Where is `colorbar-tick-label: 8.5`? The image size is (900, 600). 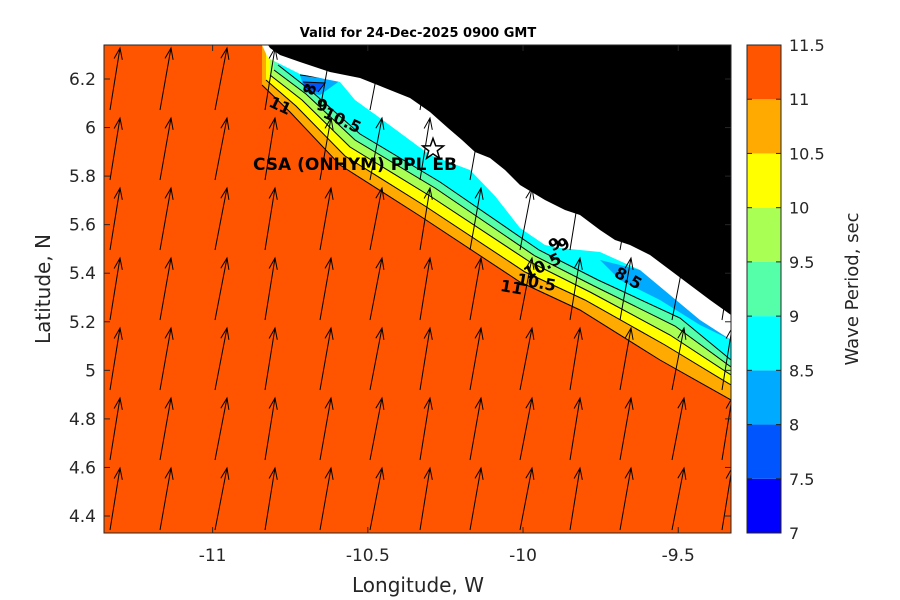
colorbar-tick-label: 8.5 is located at coordinates (801, 370).